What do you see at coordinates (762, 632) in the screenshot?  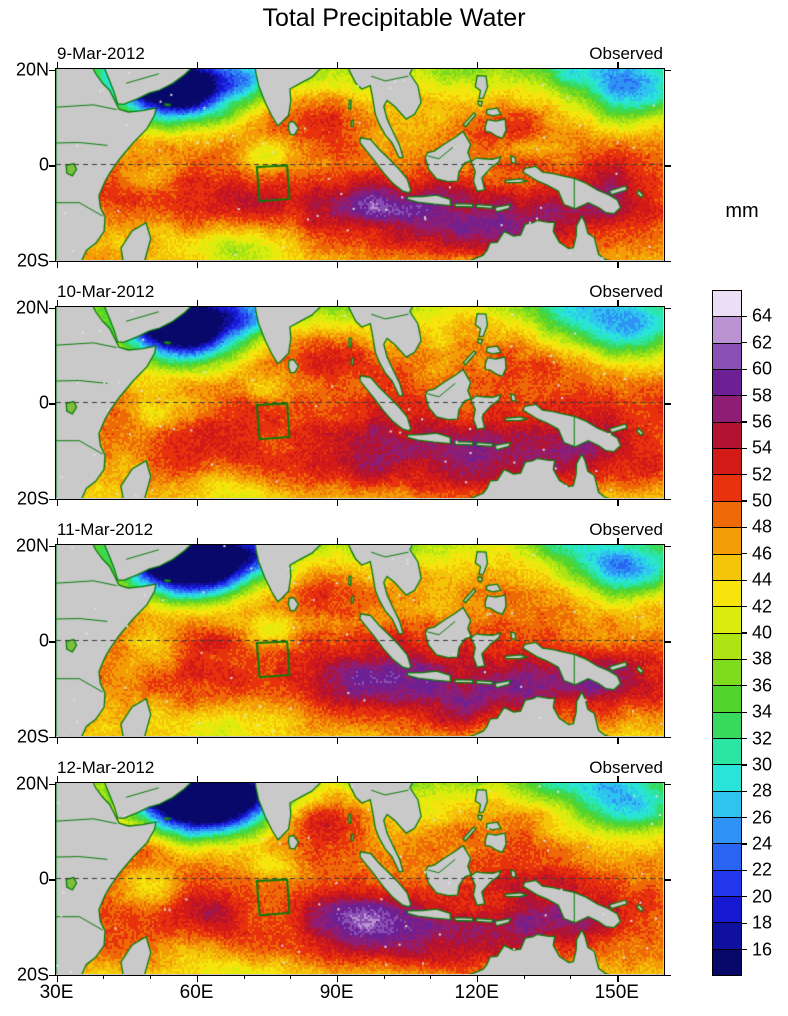 I see `colorbar-tick-label: 40` at bounding box center [762, 632].